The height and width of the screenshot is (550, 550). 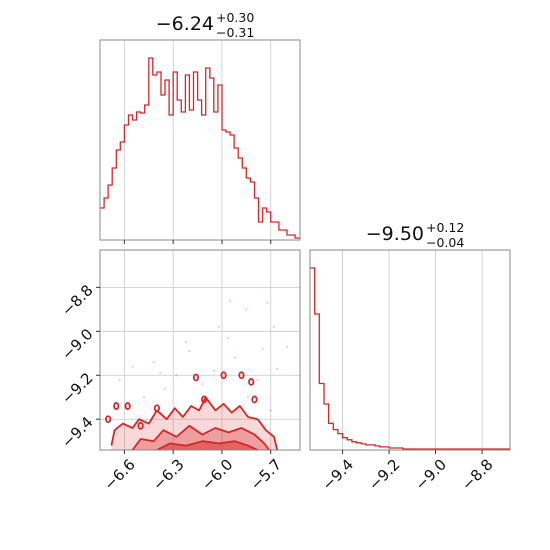 What do you see at coordinates (200, 437) in the screenshot?
I see `panel-2d-contour-line-middle` at bounding box center [200, 437].